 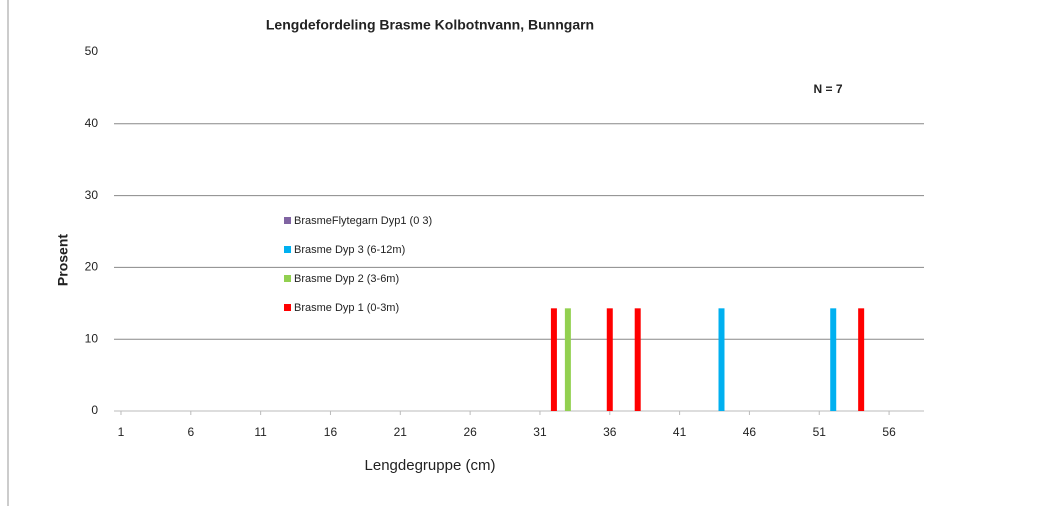 I want to click on x-tick-label: 1, so click(x=121, y=432).